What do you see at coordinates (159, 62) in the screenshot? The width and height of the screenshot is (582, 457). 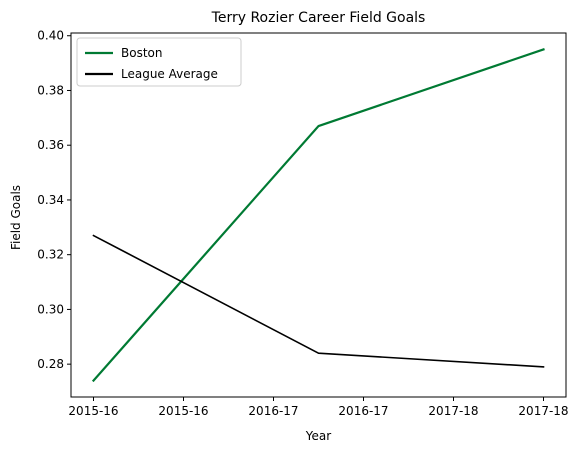 I see `legend-box` at bounding box center [159, 62].